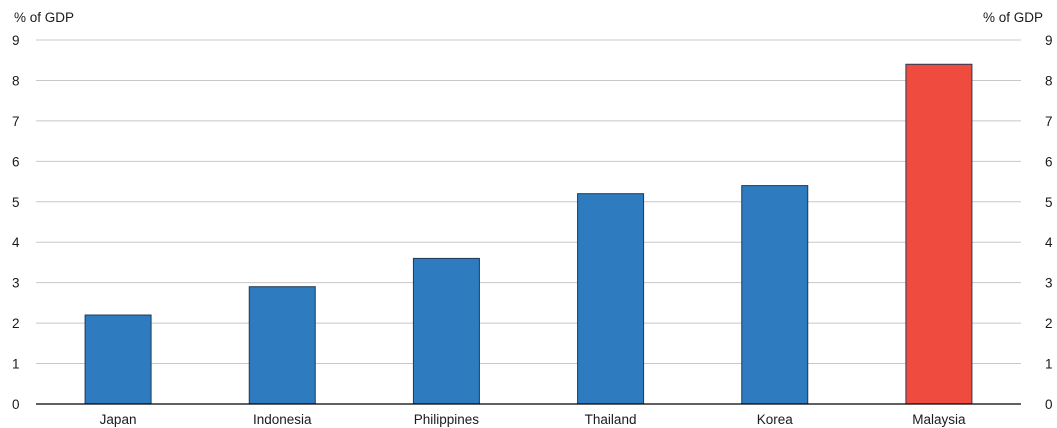  What do you see at coordinates (1049, 121) in the screenshot?
I see `y-tick-label-right: 7` at bounding box center [1049, 121].